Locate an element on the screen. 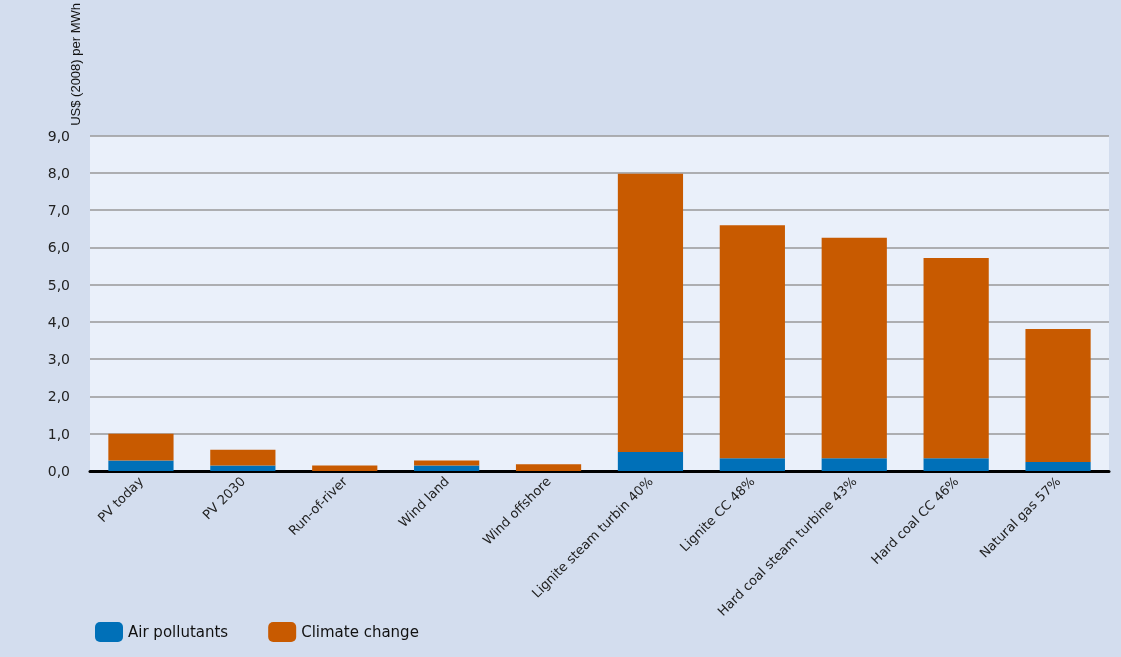 This screenshot has height=657, width=1121. y-tick-label: 5,0 is located at coordinates (58, 284).